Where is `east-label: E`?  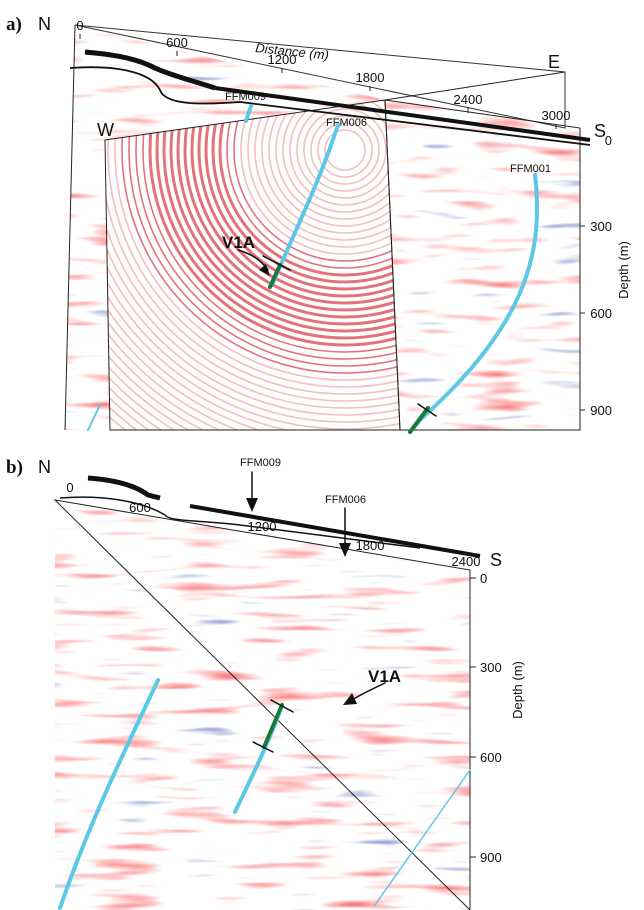 east-label: E is located at coordinates (554, 62).